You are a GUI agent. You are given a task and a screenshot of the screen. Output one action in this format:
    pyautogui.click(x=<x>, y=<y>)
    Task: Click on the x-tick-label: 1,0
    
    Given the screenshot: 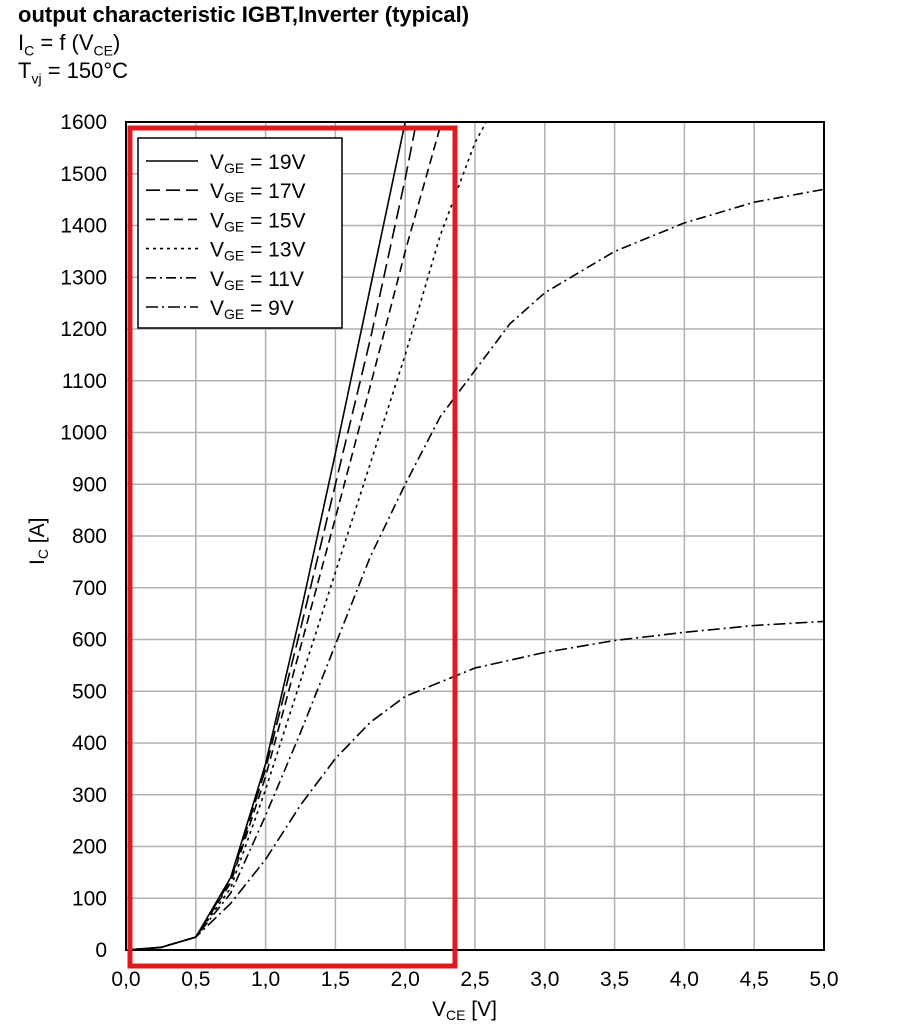 What is the action you would take?
    pyautogui.click(x=265, y=979)
    